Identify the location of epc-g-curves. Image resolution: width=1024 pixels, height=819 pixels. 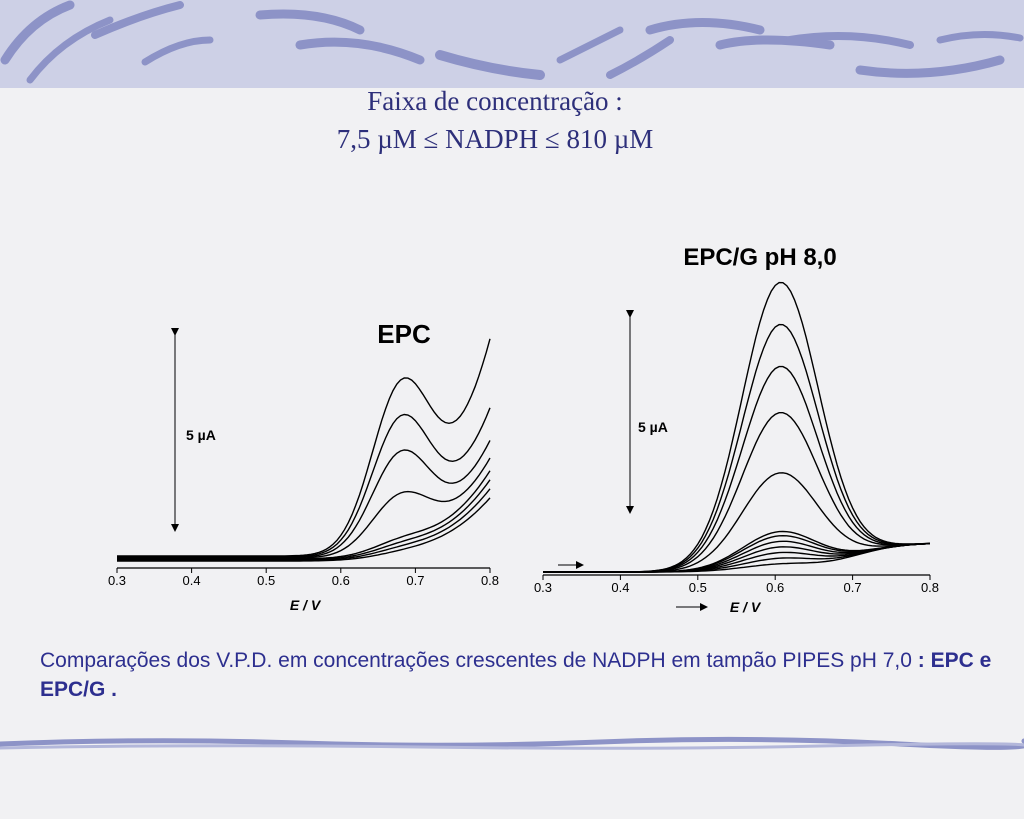
(737, 427).